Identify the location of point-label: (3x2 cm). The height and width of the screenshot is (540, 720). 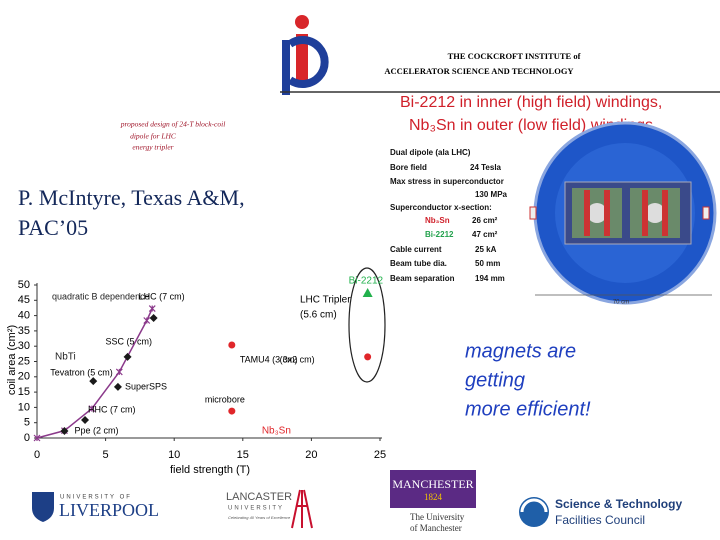
(297, 359).